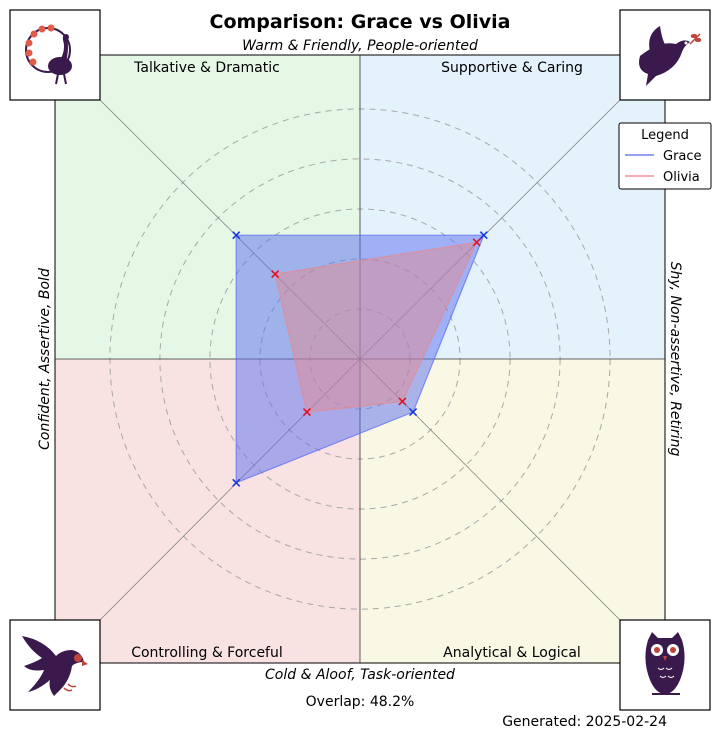 This screenshot has height=739, width=720. I want to click on quadrant-label-tl: Talkative & Dramatic, so click(206, 68).